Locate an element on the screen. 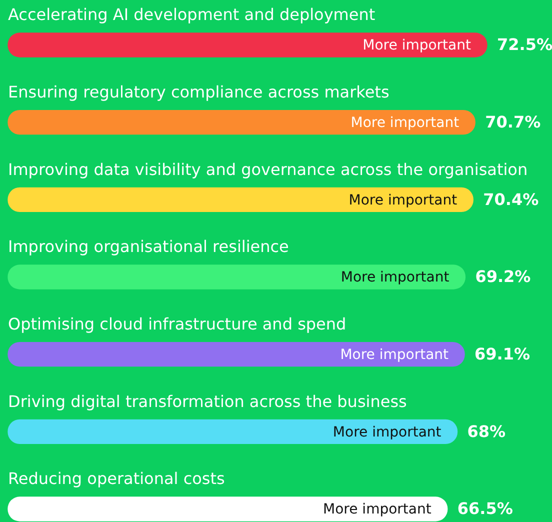 The image size is (552, 522). y-tick-label: Ensuring regulatory compliance across markets is located at coordinates (199, 92).